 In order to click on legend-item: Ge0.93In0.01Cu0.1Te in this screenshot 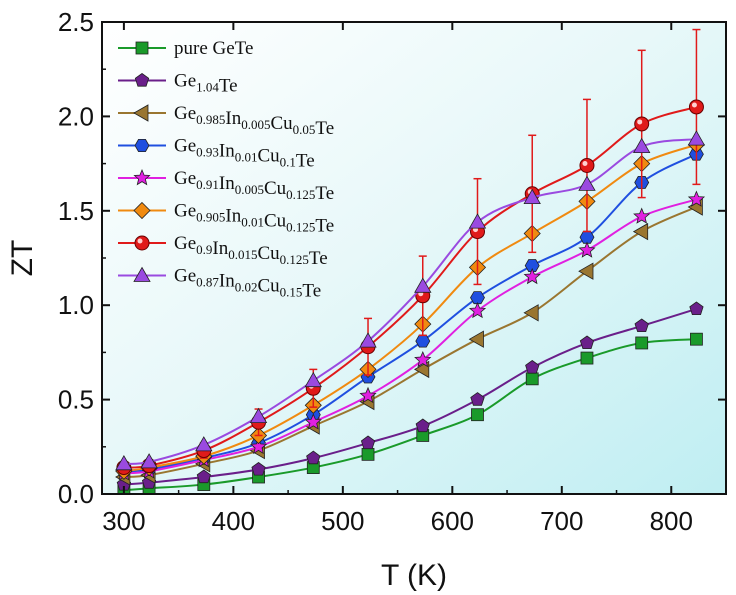, I will do `click(216, 154)`.